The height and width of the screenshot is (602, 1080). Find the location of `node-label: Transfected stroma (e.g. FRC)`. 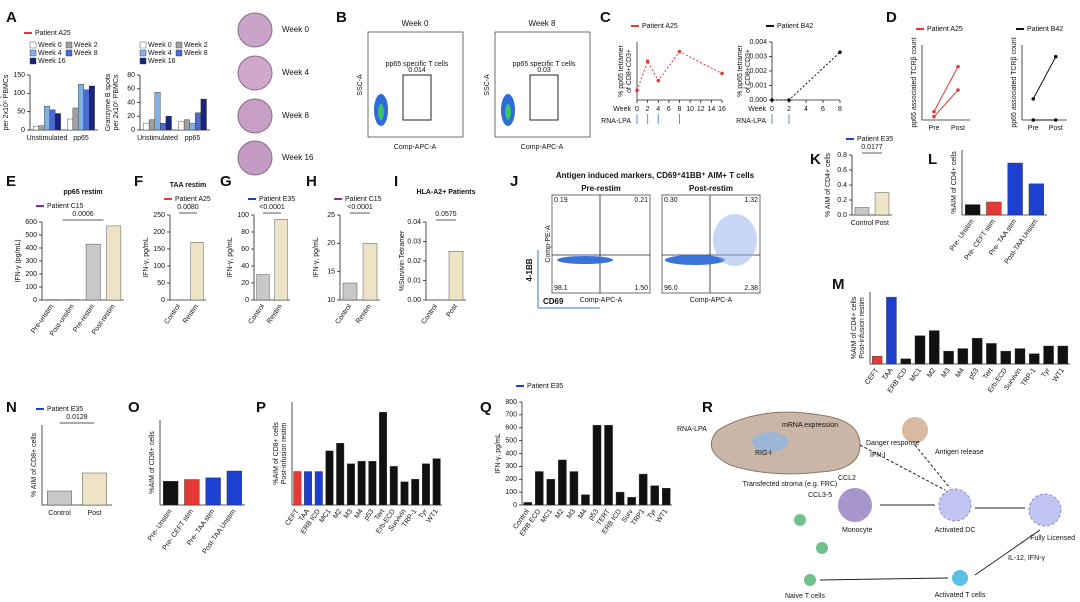

node-label: Transfected stroma (e.g. FRC) is located at coordinates (790, 484).